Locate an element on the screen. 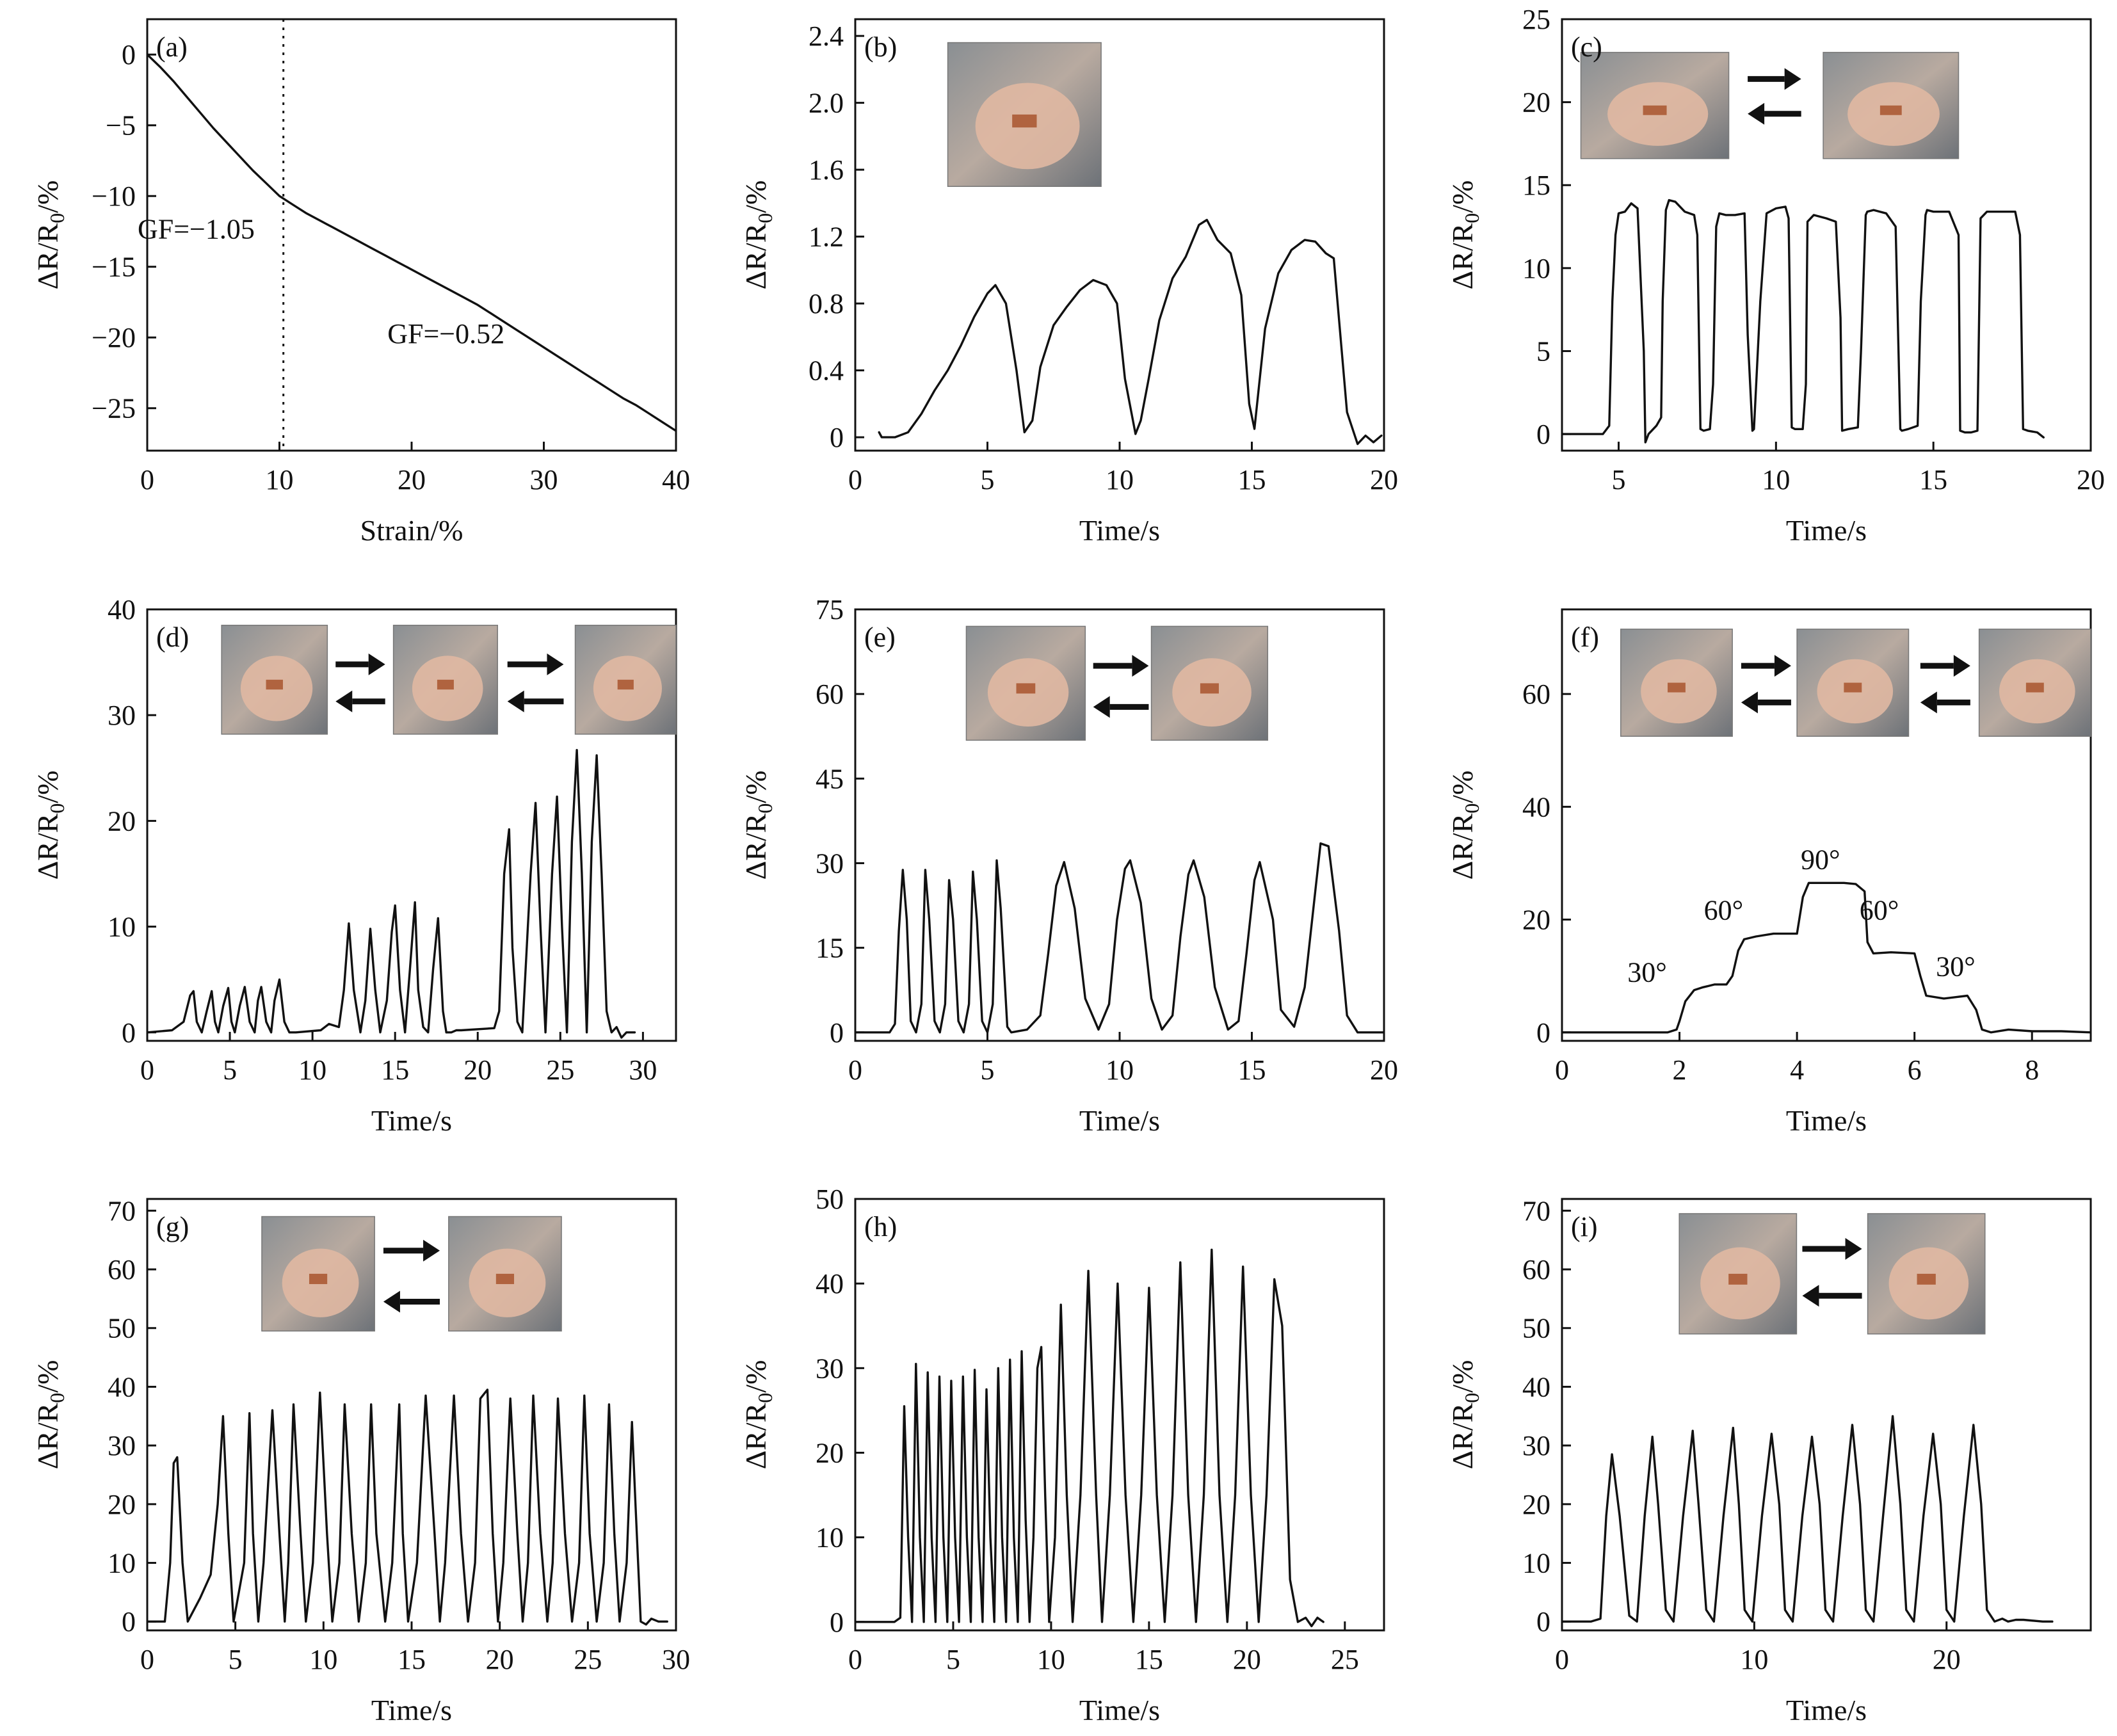 This screenshot has height=1736, width=2117. chart-e-x-tick-label: 5 is located at coordinates (988, 1070).